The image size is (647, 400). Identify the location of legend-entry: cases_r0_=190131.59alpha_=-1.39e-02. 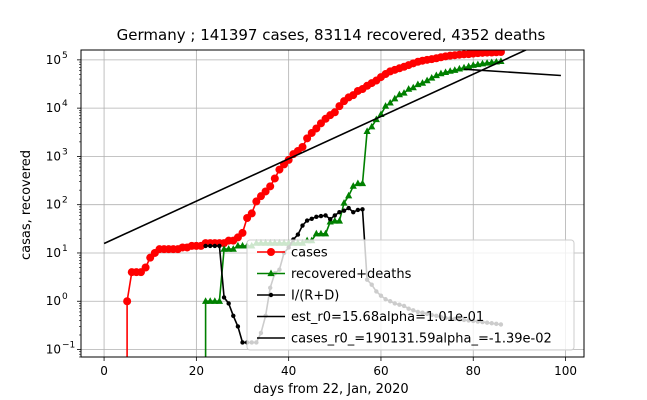
(421, 339).